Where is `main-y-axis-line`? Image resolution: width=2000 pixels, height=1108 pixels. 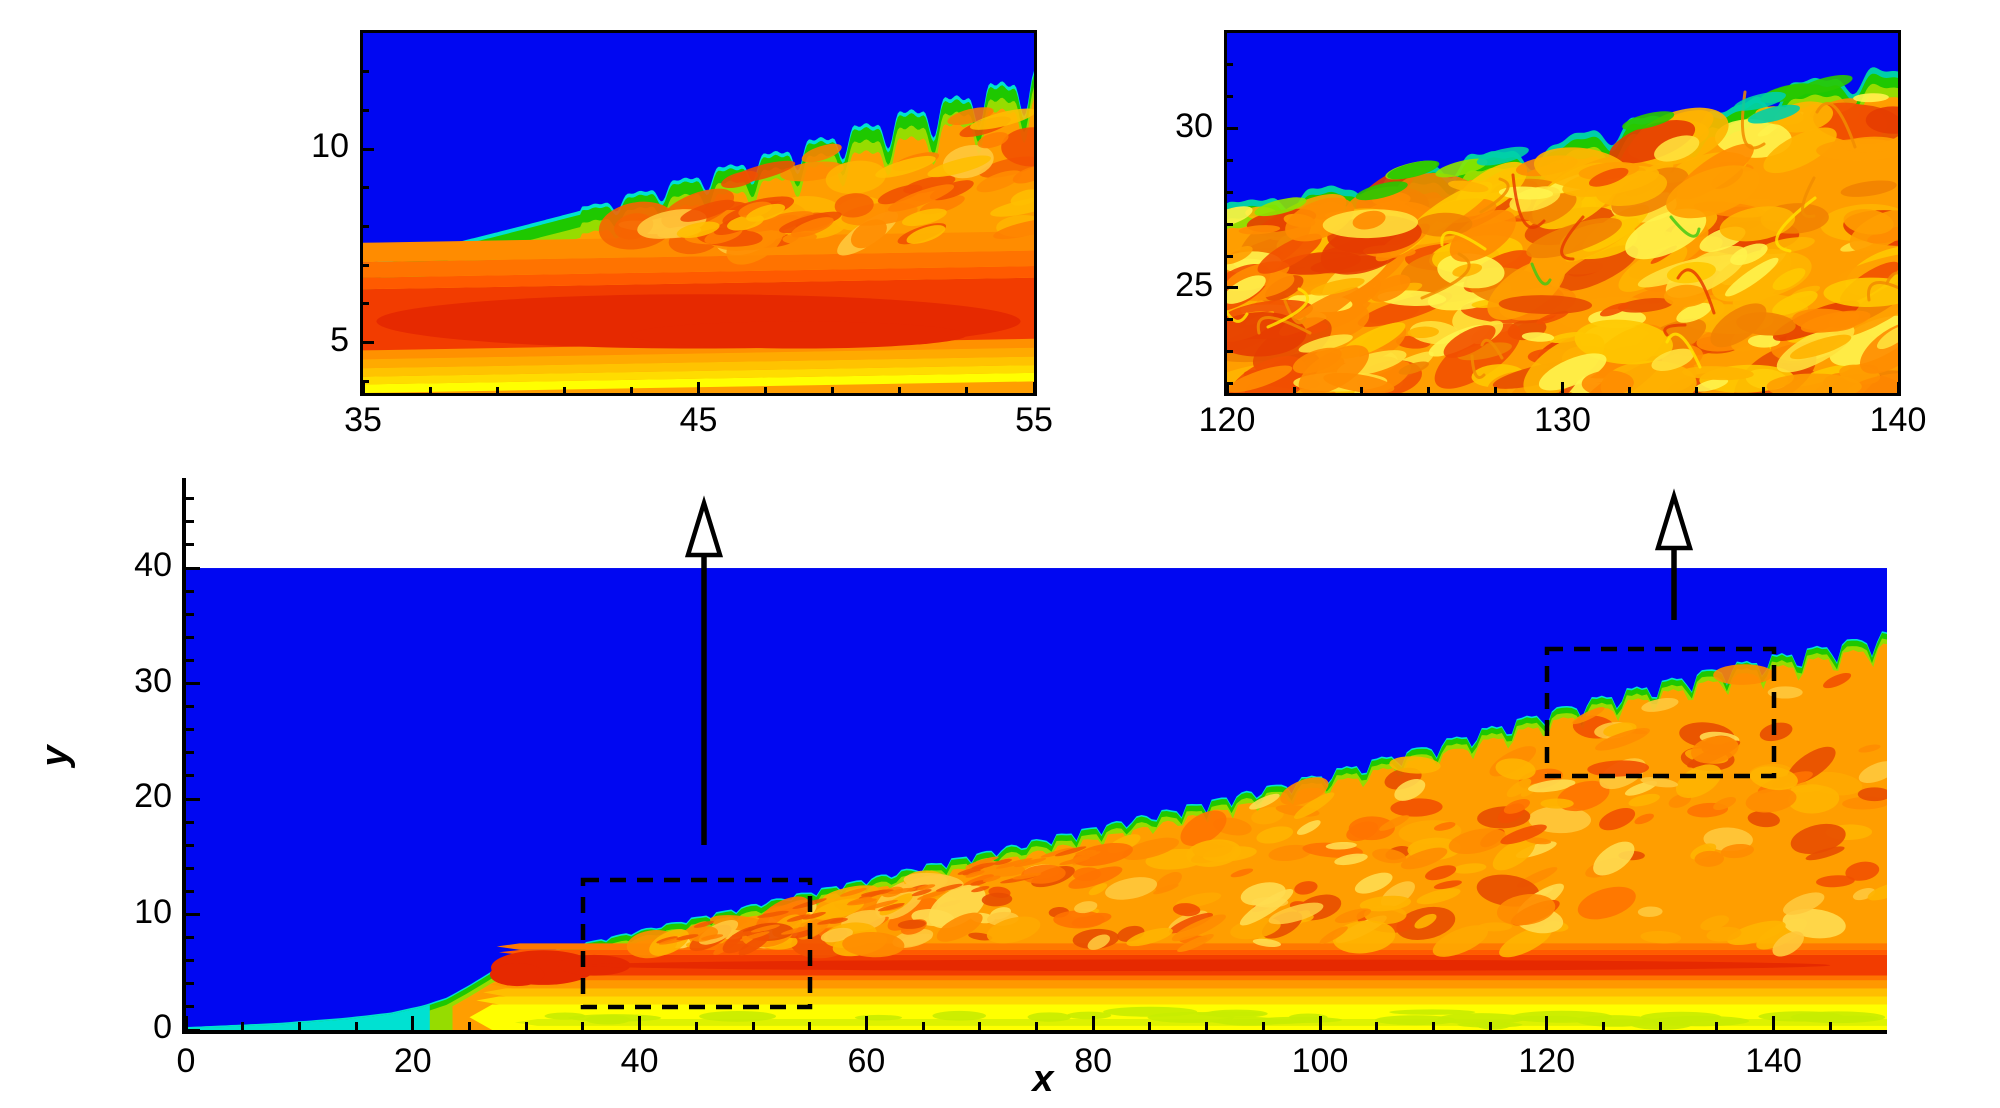 main-y-axis-line is located at coordinates (184, 756).